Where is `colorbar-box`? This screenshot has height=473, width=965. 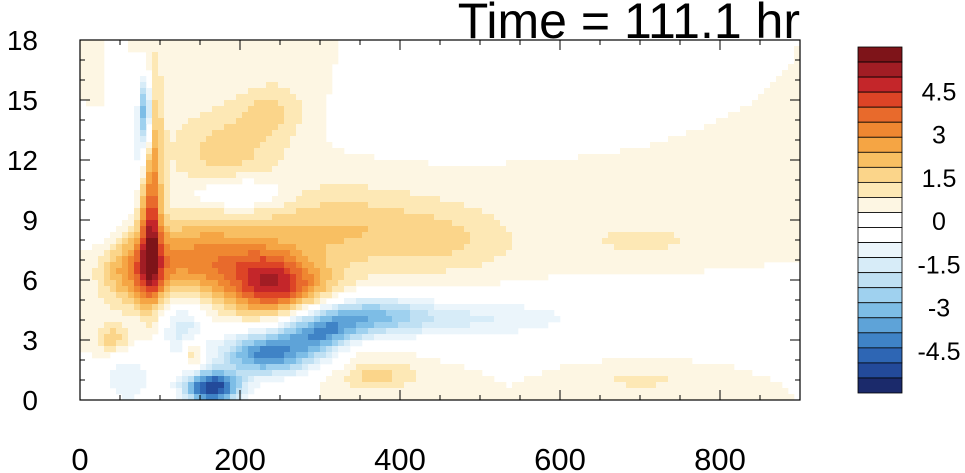 colorbar-box is located at coordinates (880, 69).